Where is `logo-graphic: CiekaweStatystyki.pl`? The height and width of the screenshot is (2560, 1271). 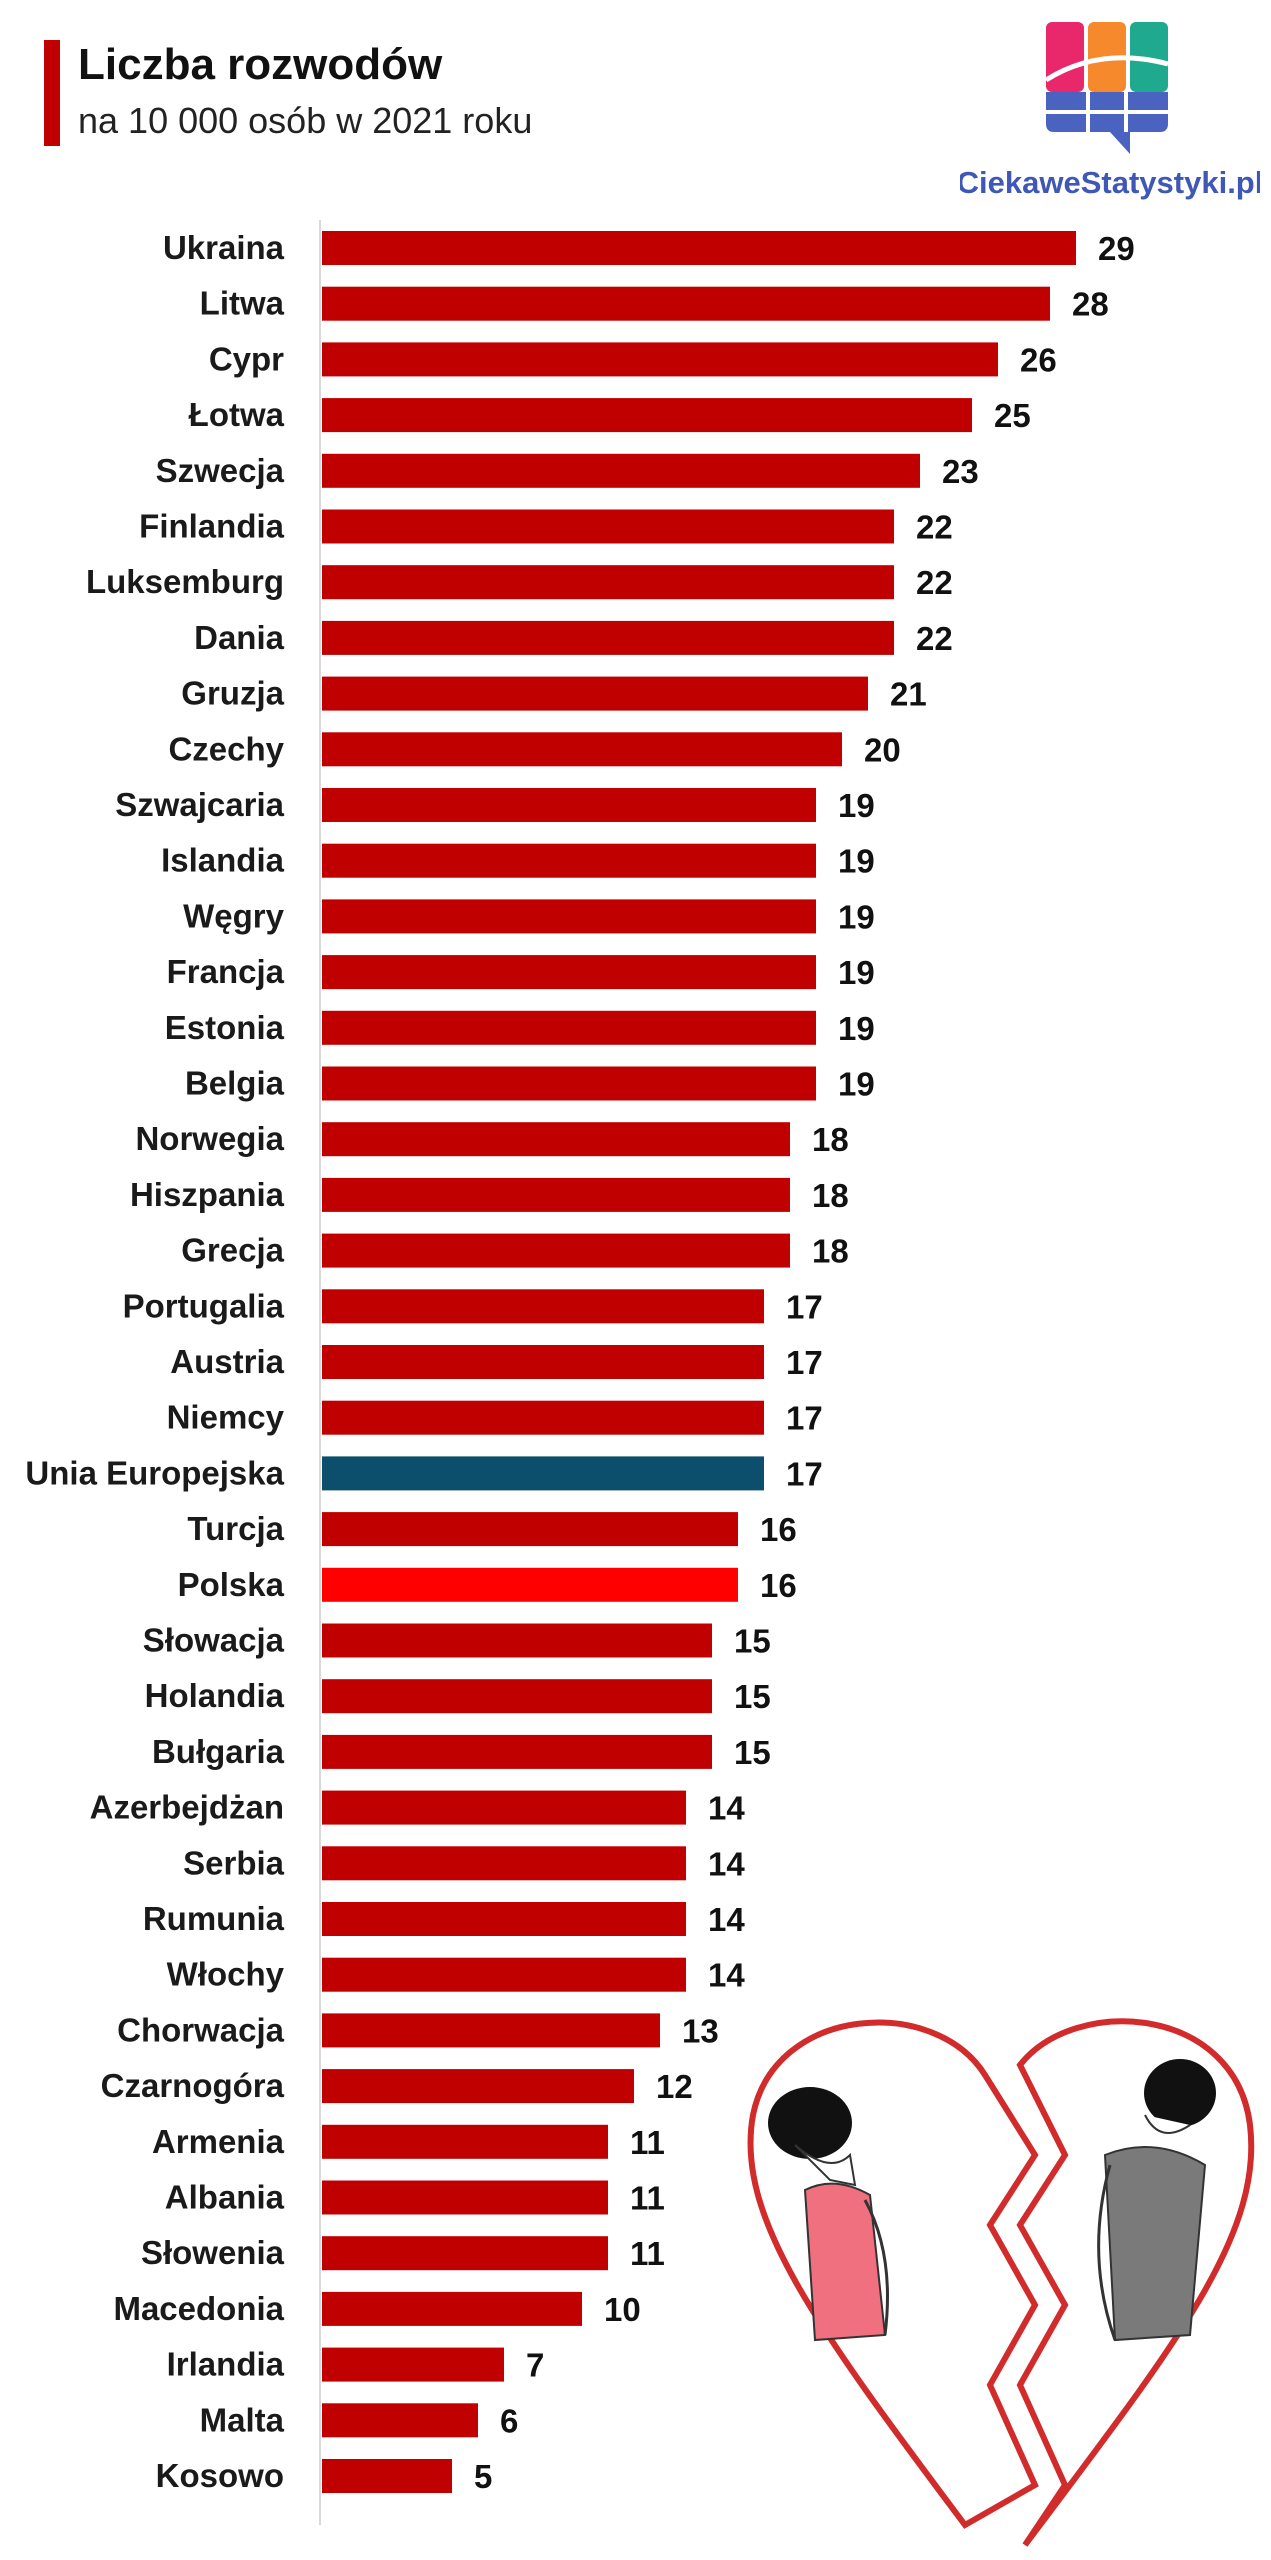 logo-graphic: CiekaweStatystyki.pl is located at coordinates (1110, 111).